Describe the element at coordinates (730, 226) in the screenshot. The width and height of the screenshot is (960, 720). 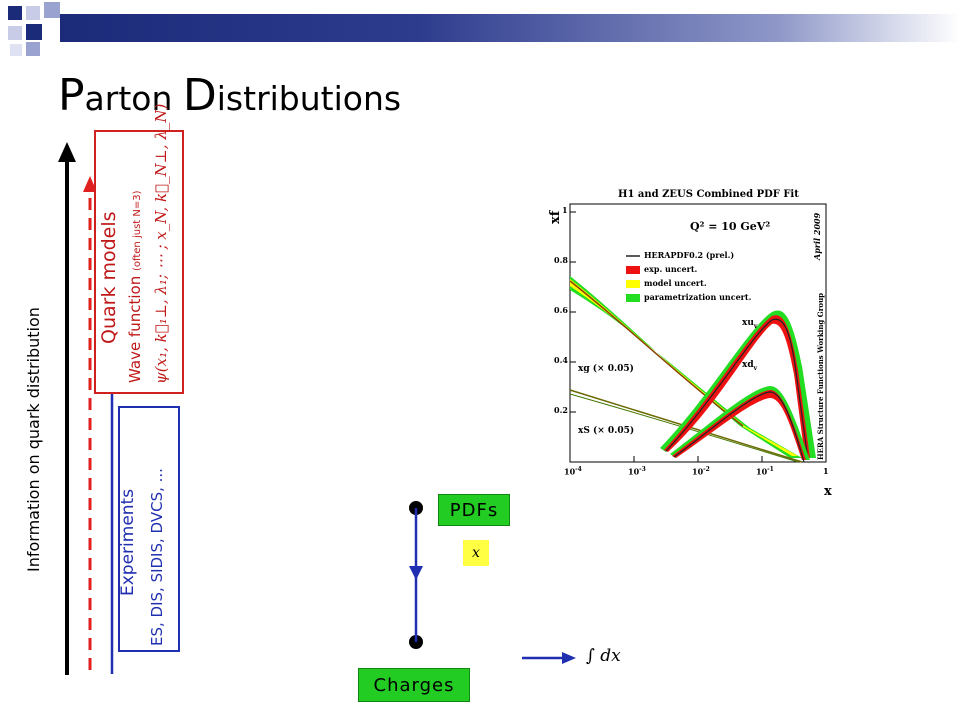
I see `plot-q2: Q² = 10 GeV²` at that location.